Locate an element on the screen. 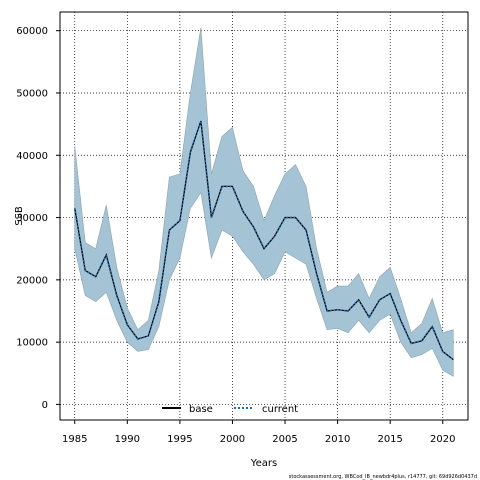 The width and height of the screenshot is (480, 480). legend: base current is located at coordinates (230, 409).